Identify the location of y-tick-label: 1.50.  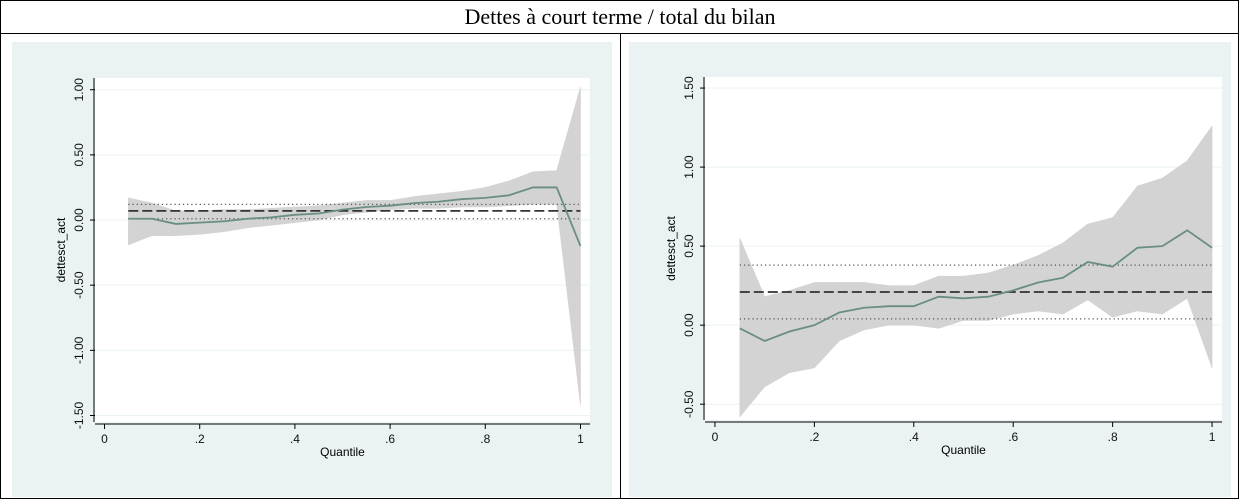
(689, 88).